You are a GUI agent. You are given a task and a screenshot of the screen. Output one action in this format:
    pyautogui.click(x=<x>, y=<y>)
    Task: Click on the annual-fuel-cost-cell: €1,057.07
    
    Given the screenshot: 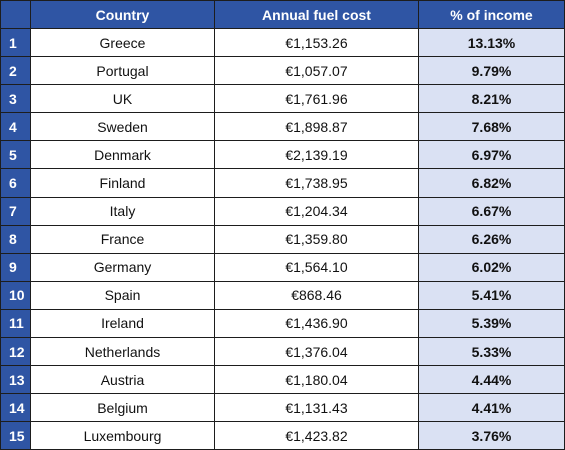 What is the action you would take?
    pyautogui.click(x=316, y=71)
    